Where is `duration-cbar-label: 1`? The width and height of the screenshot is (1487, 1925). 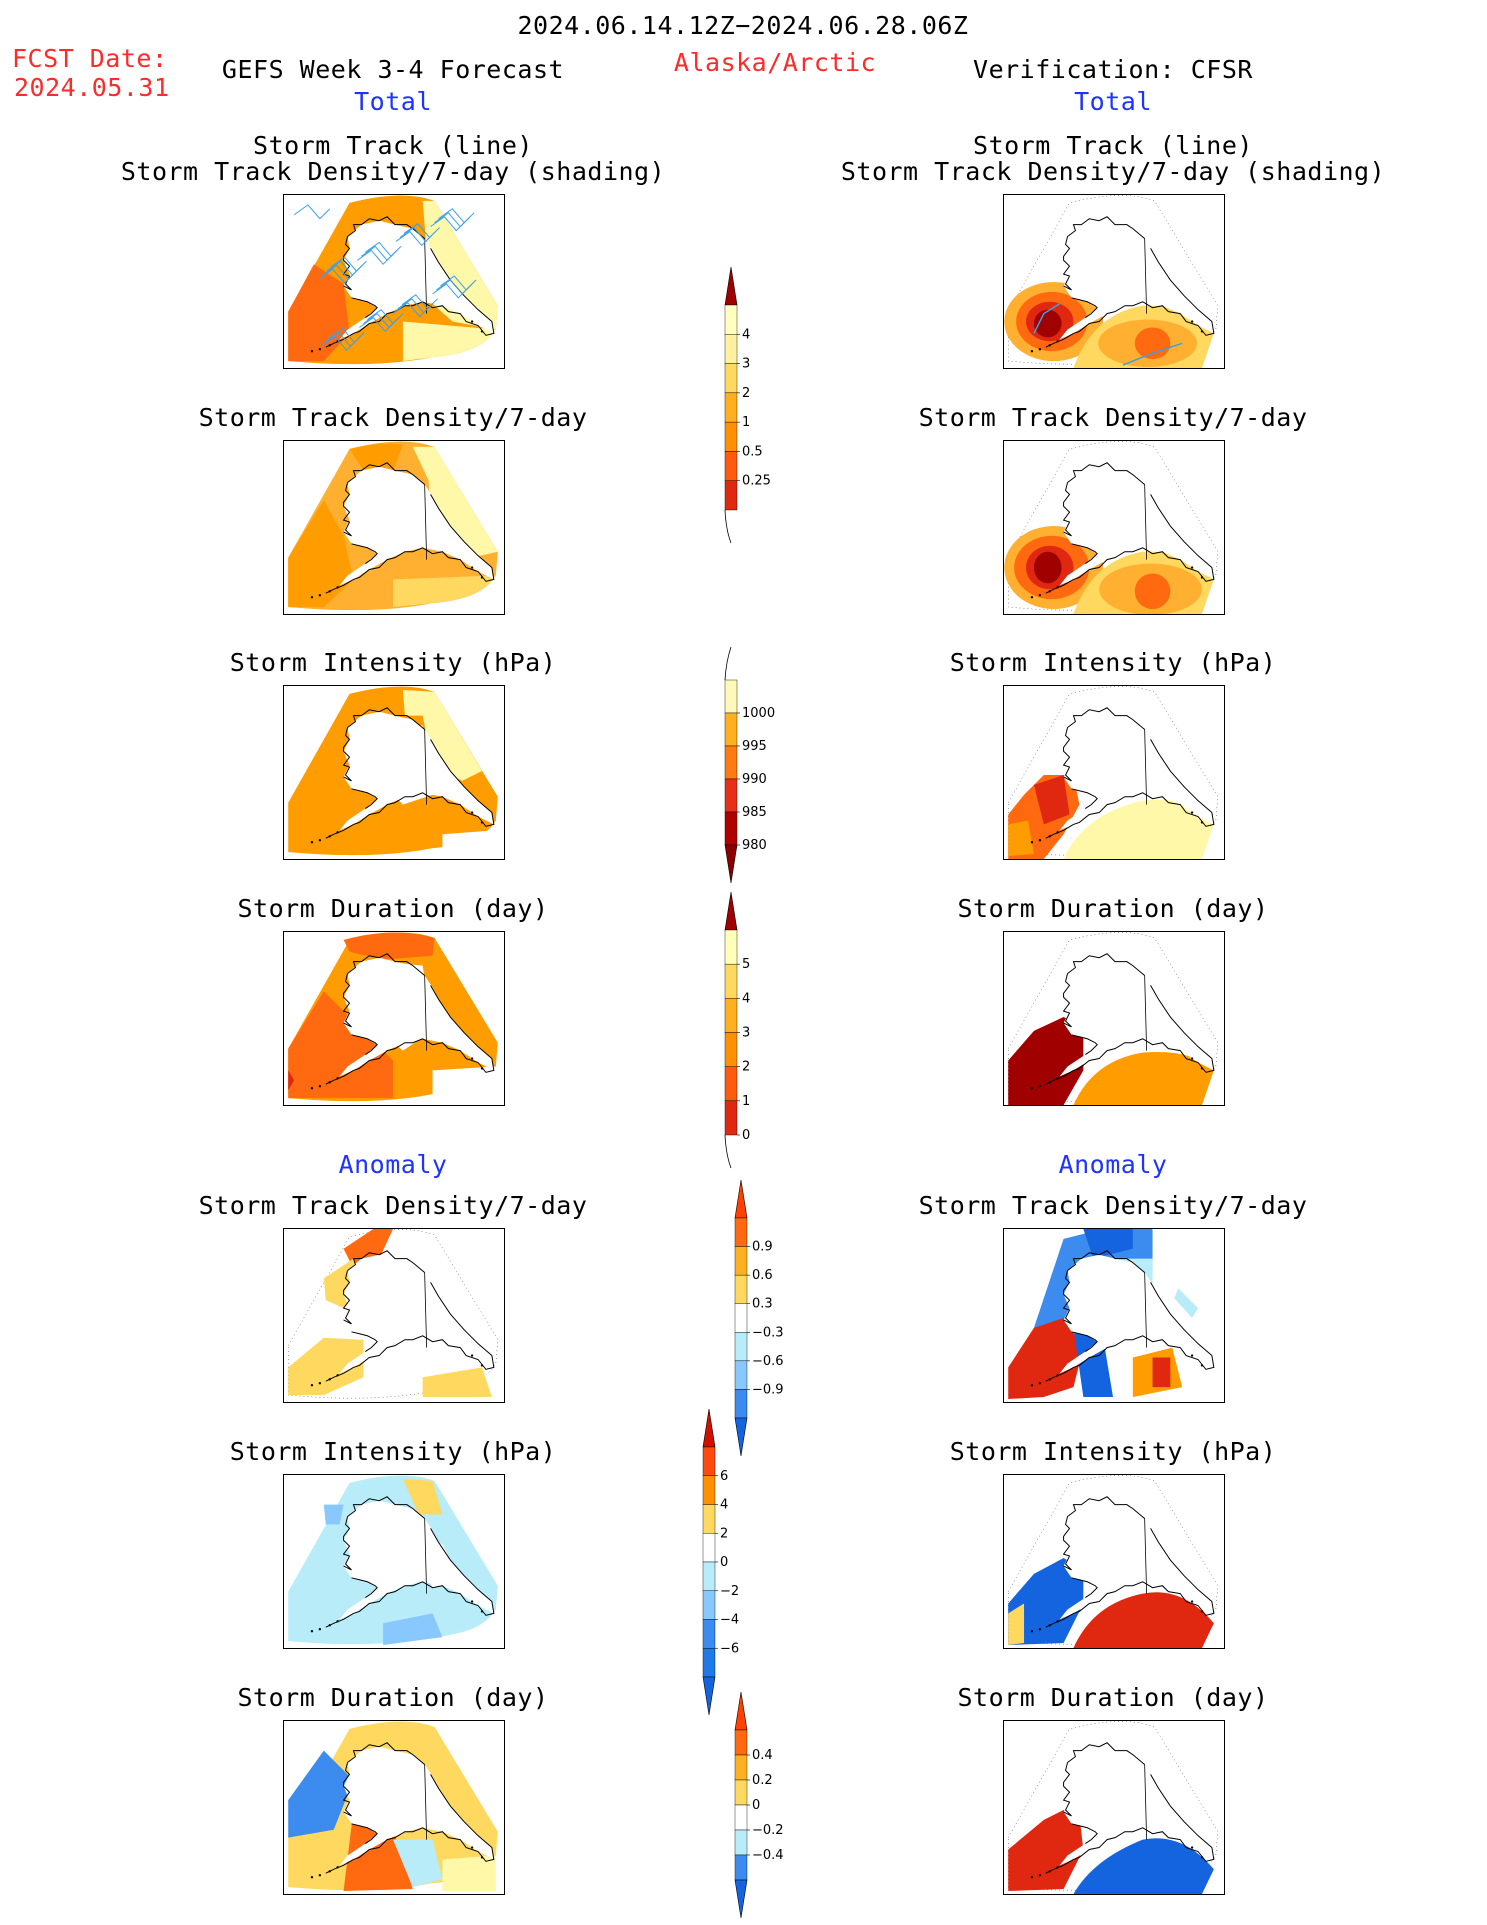 duration-cbar-label: 1 is located at coordinates (746, 1101).